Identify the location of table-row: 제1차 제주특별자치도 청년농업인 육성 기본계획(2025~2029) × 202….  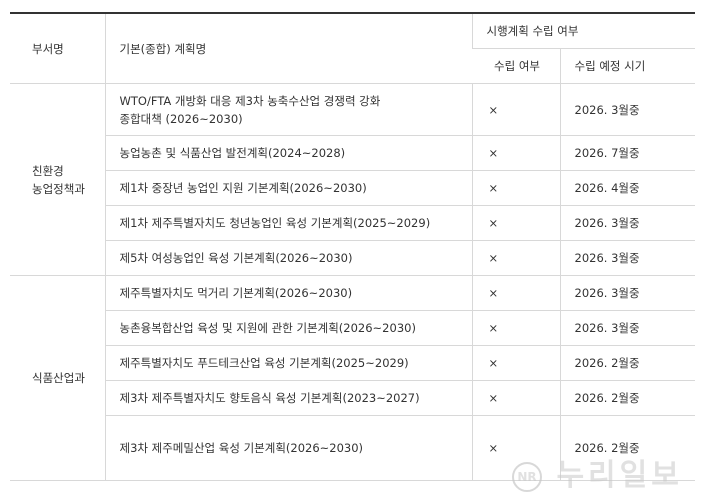
(353, 223).